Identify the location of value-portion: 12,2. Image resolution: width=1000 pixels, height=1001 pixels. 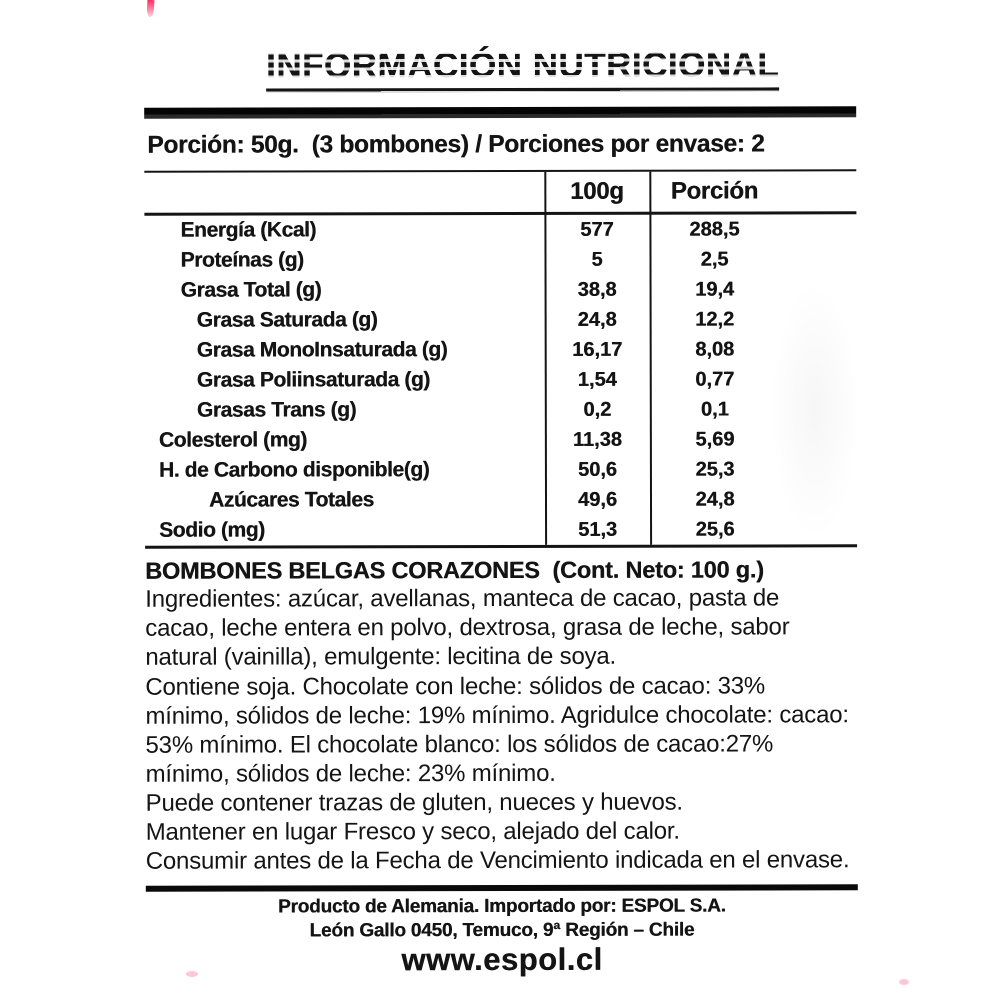
(715, 319).